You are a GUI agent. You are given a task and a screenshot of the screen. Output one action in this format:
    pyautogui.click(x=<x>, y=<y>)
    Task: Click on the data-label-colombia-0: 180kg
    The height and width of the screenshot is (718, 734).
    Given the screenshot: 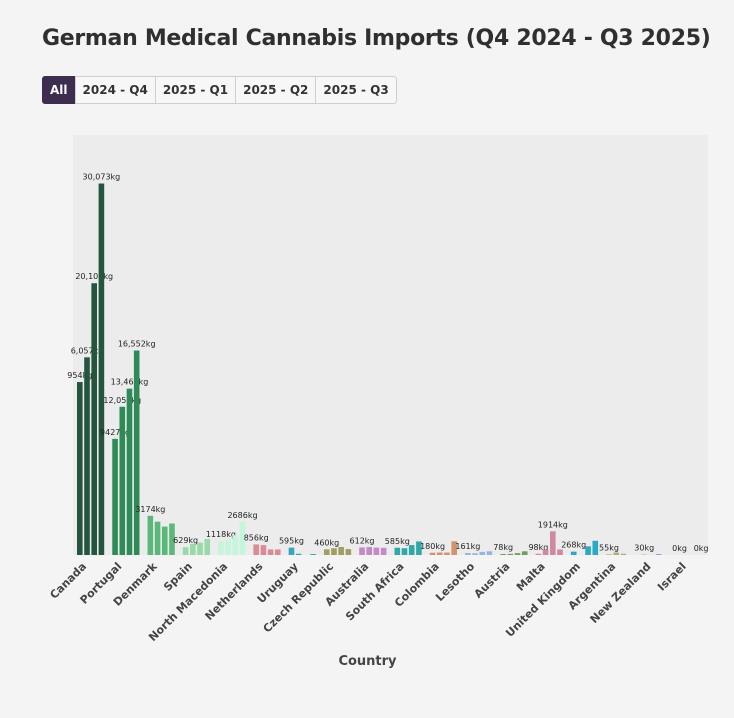 What is the action you would take?
    pyautogui.click(x=432, y=546)
    